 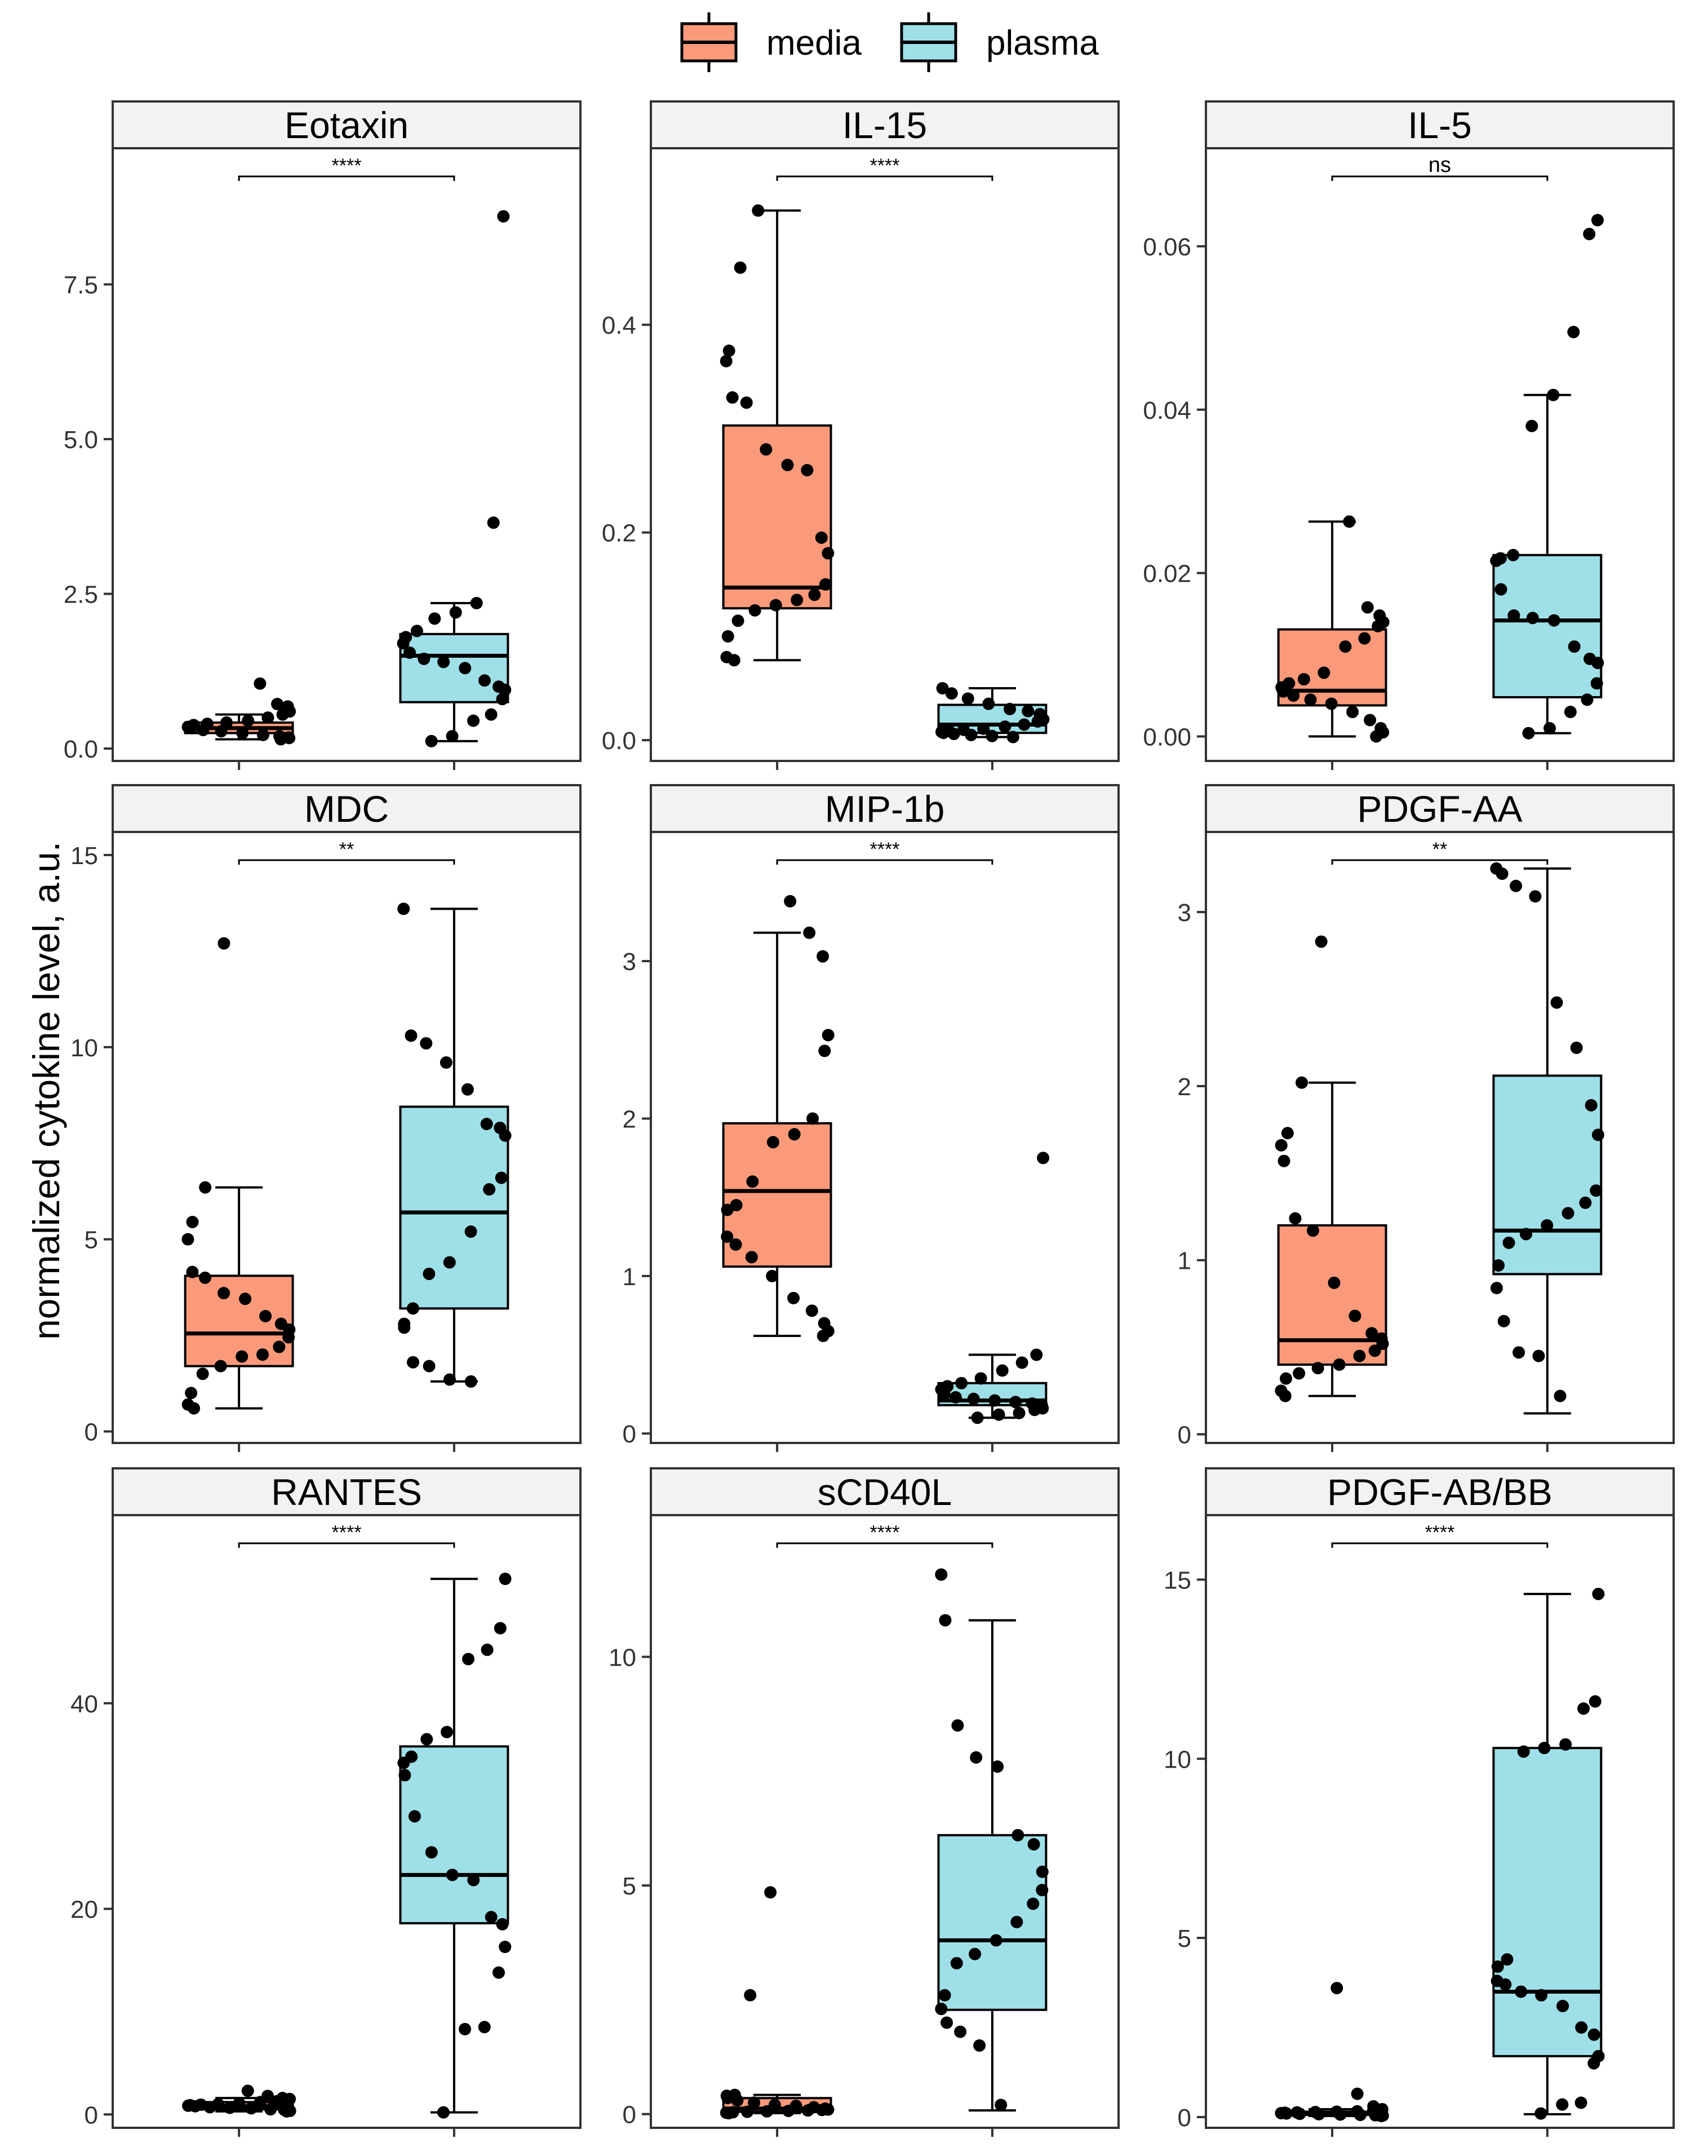 I want to click on legend: media plasma, so click(x=889, y=42).